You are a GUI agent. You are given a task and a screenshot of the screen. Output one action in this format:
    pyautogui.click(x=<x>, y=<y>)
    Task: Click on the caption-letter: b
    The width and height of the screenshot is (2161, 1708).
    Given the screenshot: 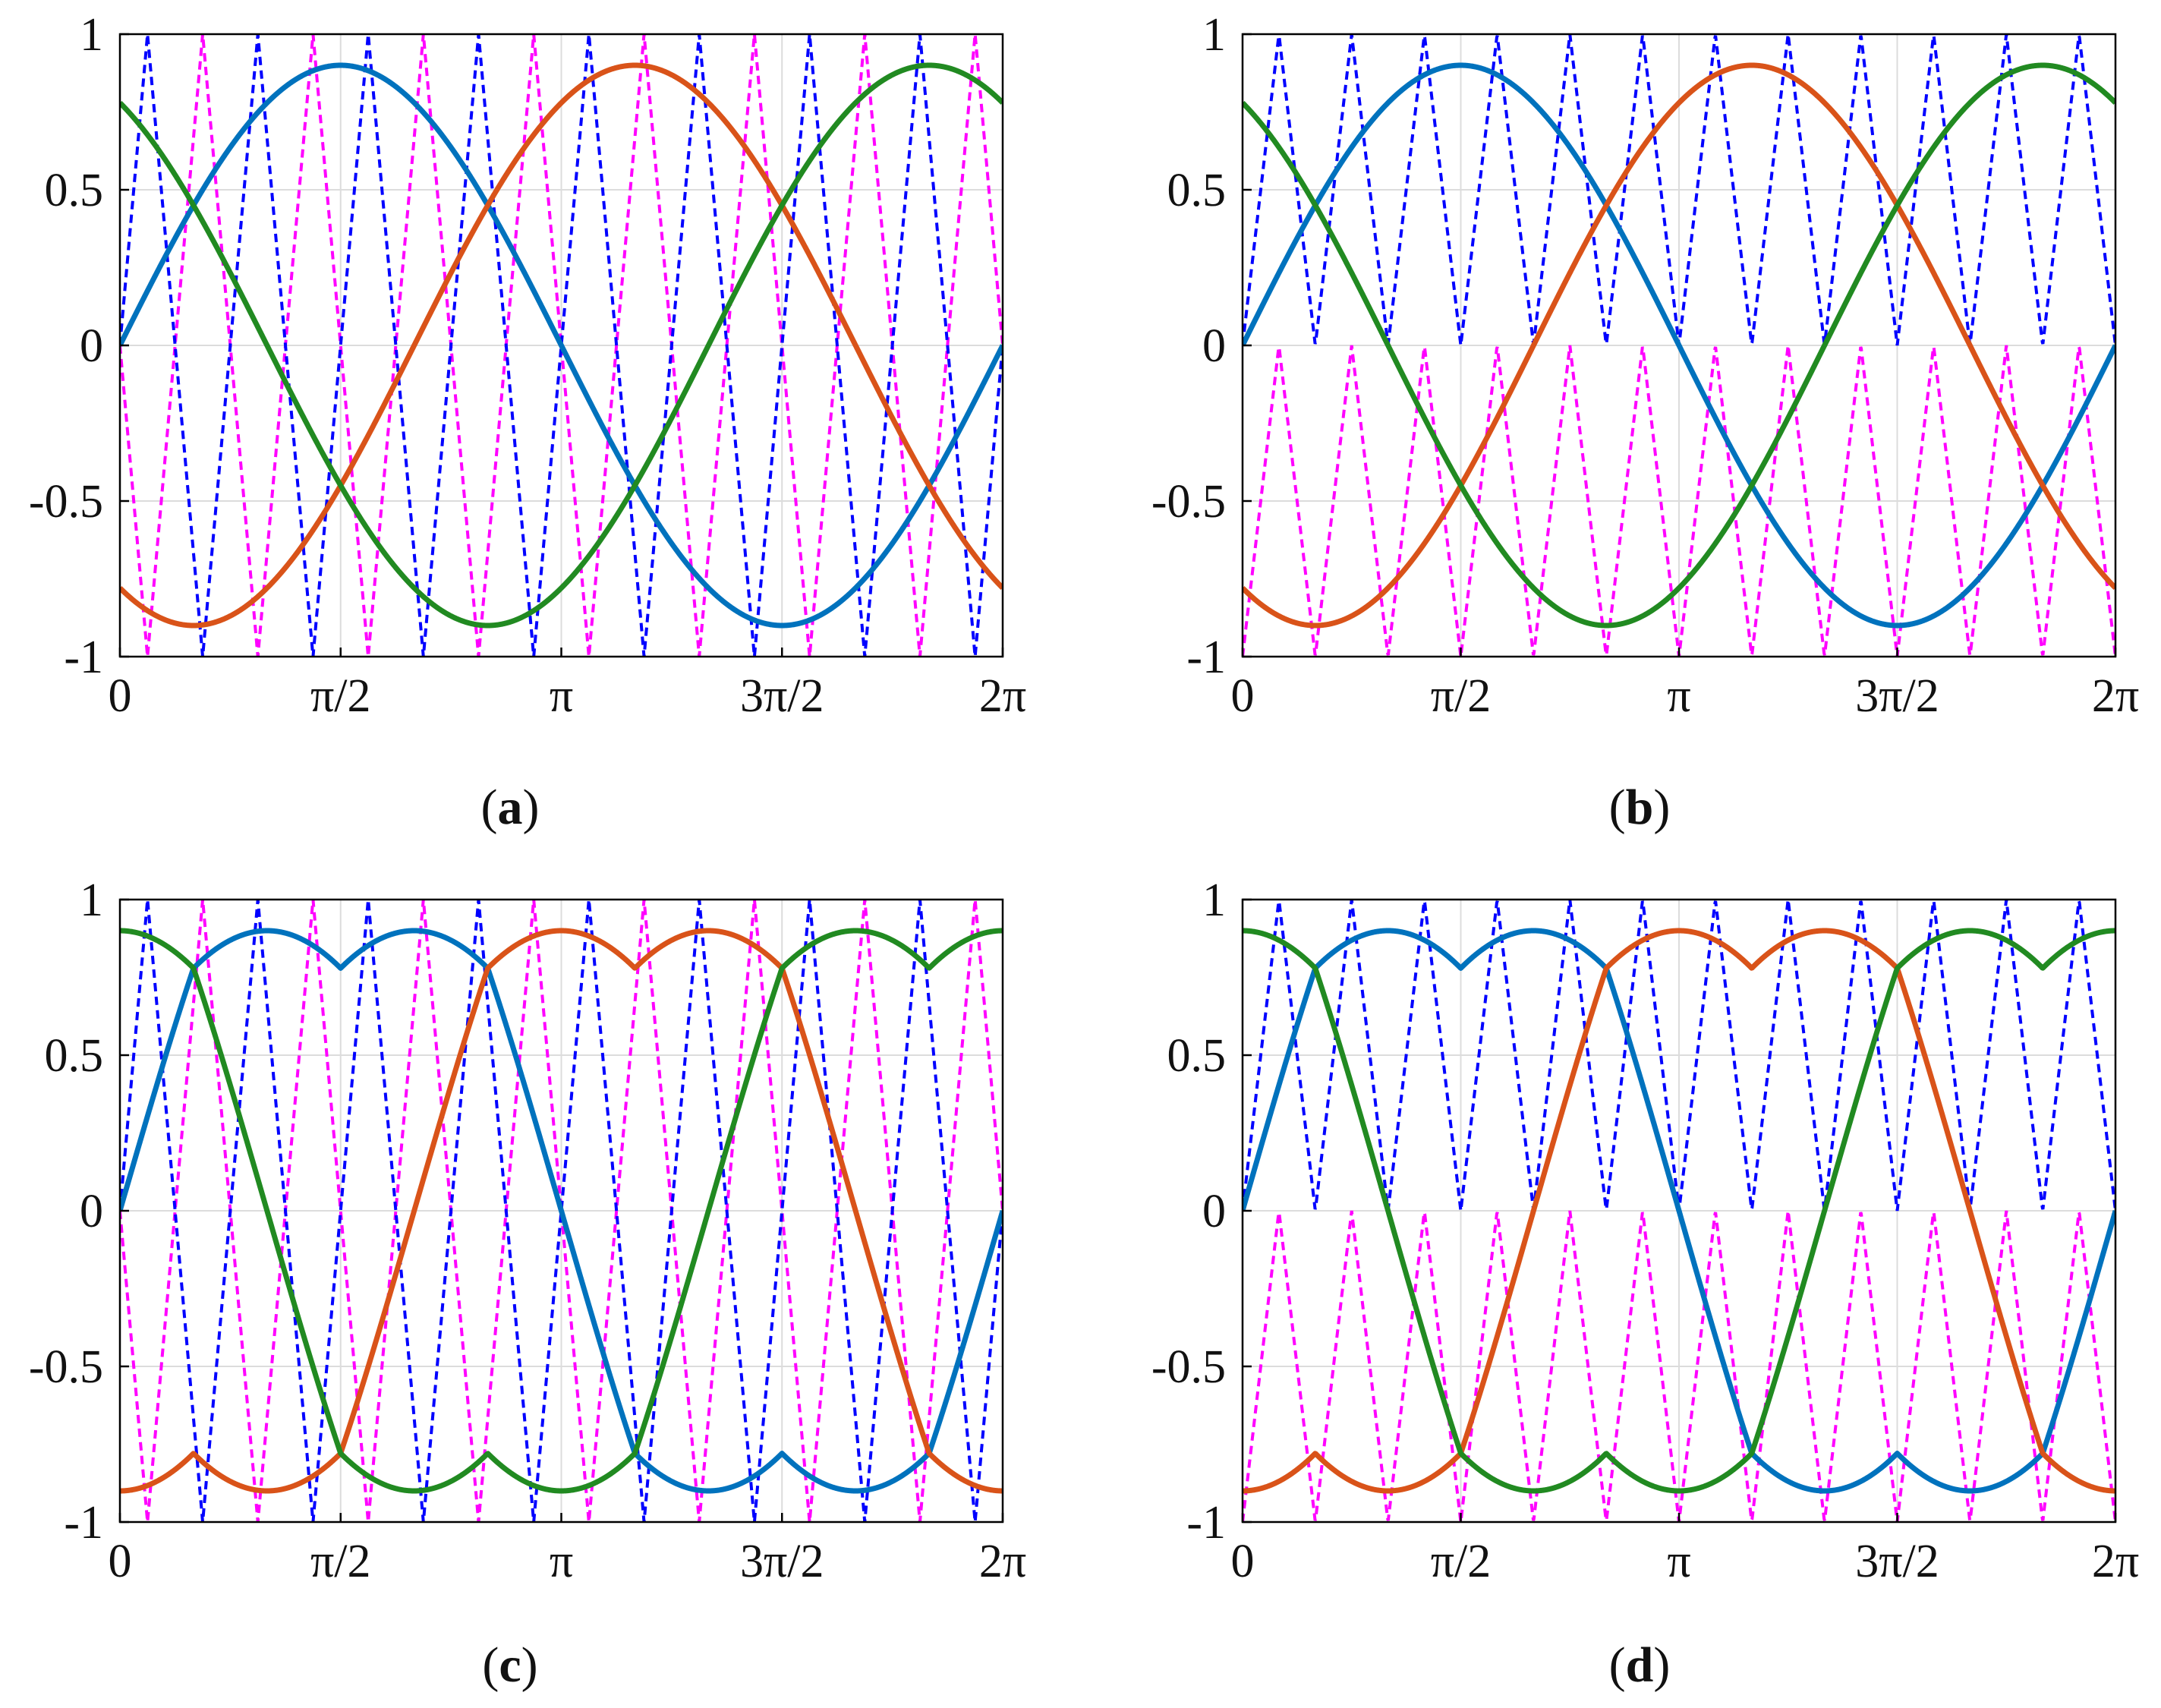 What is the action you would take?
    pyautogui.click(x=1640, y=807)
    